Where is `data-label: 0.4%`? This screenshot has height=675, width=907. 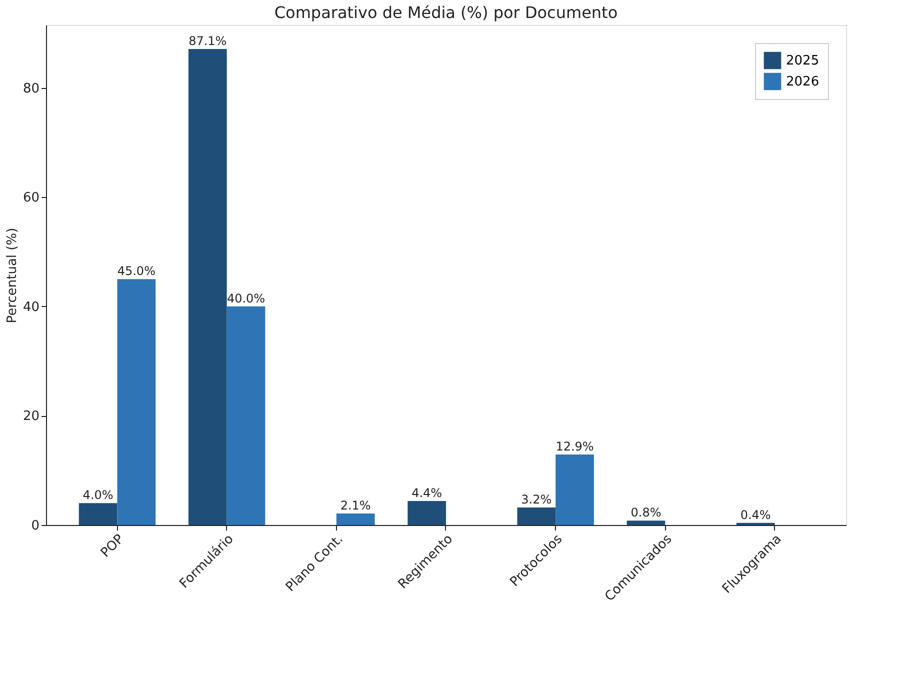 data-label: 0.4% is located at coordinates (755, 515).